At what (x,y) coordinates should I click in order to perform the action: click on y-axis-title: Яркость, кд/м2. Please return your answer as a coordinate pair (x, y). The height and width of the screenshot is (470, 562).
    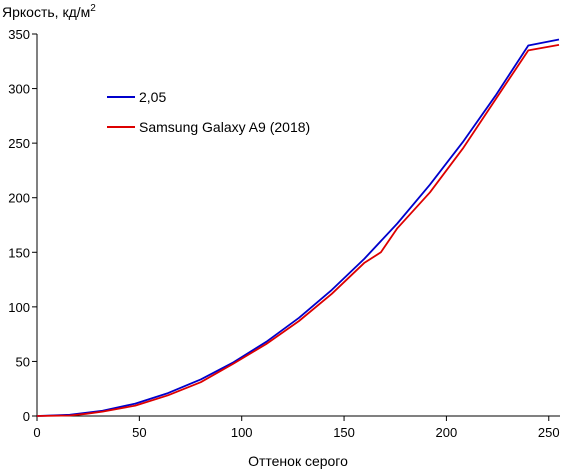
    Looking at the image, I should click on (49, 11).